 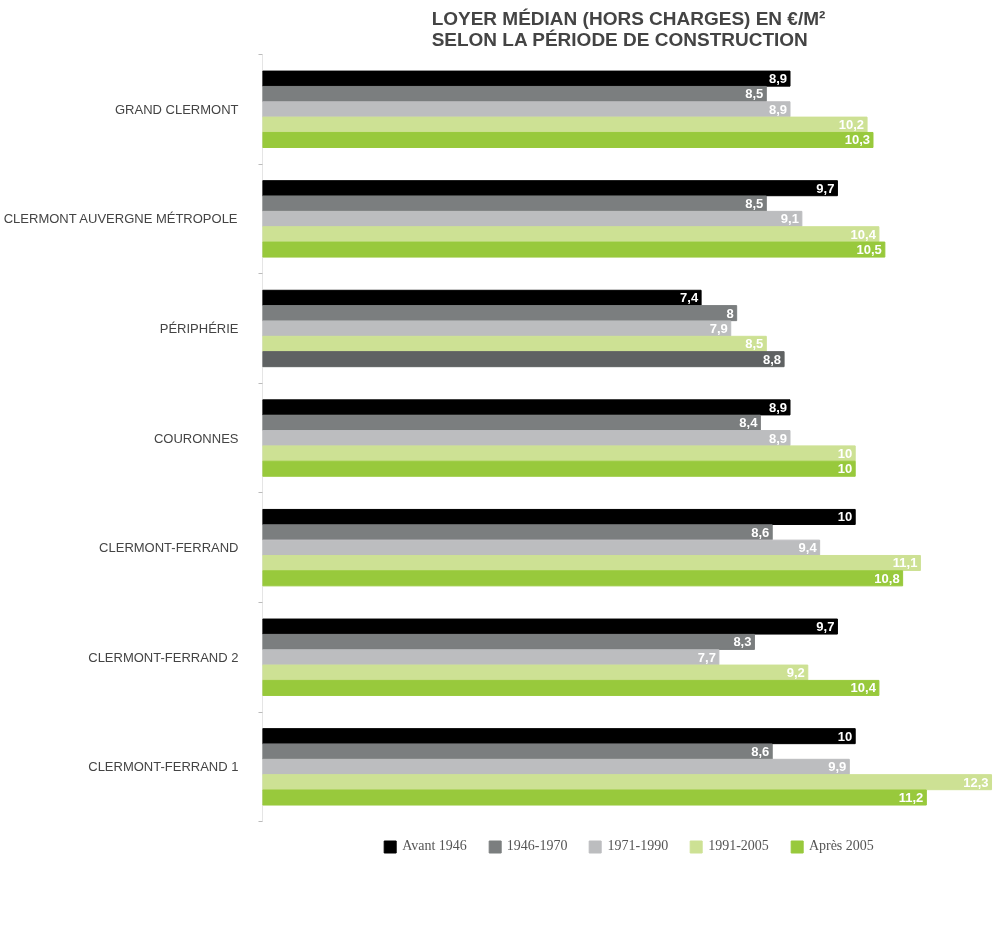 I want to click on legend-label: 1991-2005, so click(x=738, y=846).